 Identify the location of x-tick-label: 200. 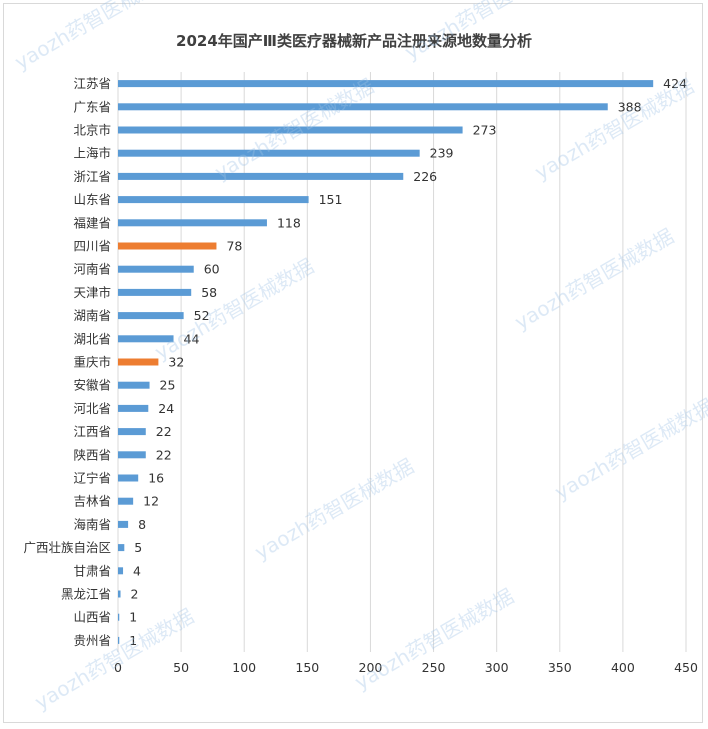
(371, 667).